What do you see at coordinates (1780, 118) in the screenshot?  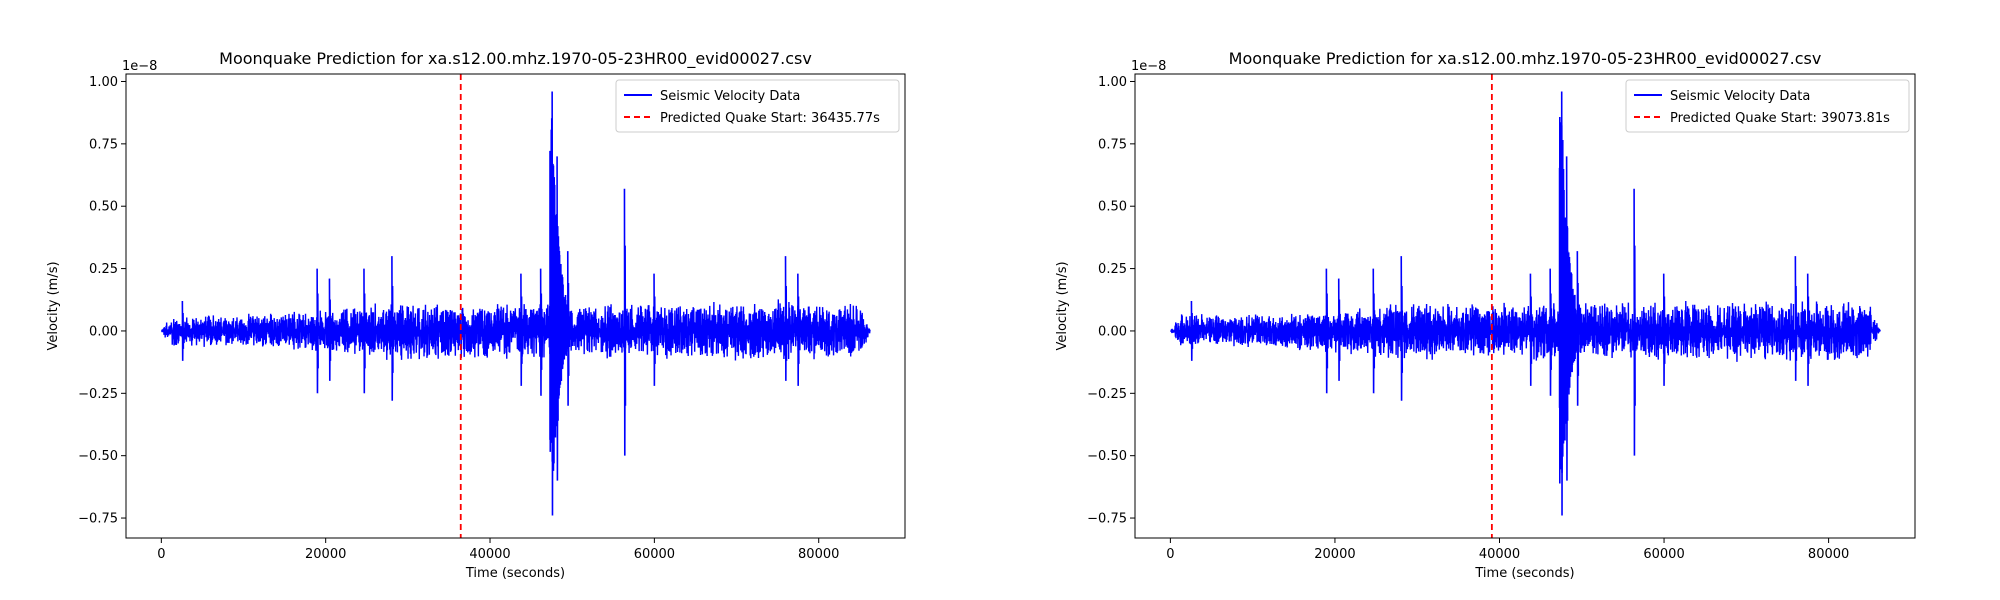 I see `legend-label-predicted: Predicted Quake Start: 39073.81s` at bounding box center [1780, 118].